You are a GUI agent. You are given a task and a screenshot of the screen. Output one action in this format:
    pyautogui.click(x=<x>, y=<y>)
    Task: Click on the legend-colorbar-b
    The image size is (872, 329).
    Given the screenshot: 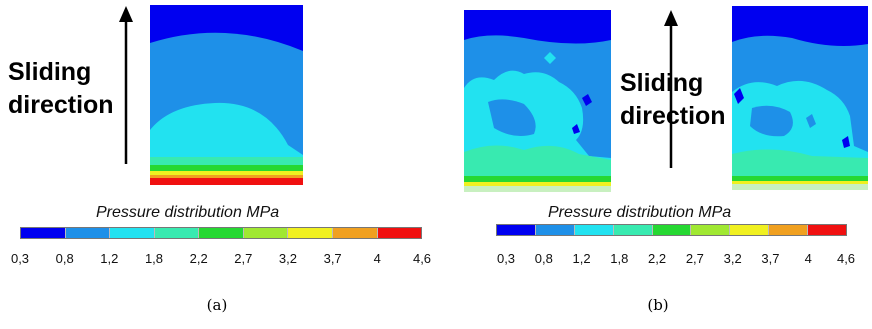 What is the action you would take?
    pyautogui.click(x=671, y=230)
    